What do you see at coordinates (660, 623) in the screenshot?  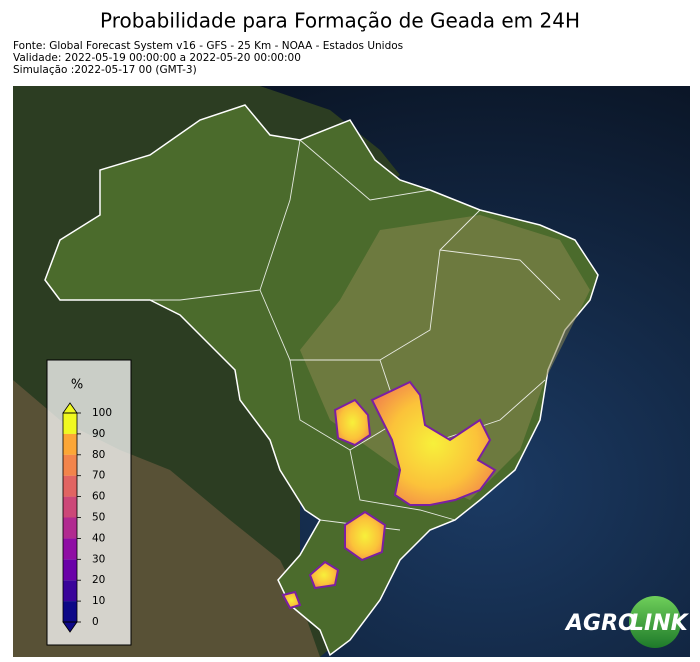 I see `logo-text: LINK` at bounding box center [660, 623].